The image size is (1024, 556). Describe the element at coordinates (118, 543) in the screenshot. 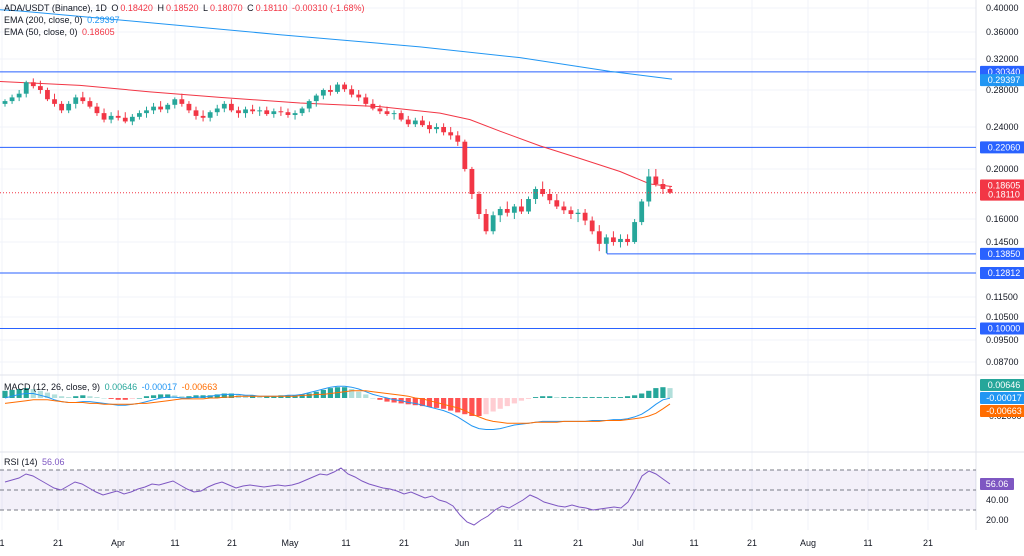

I see `x-tick-label: Apr` at that location.